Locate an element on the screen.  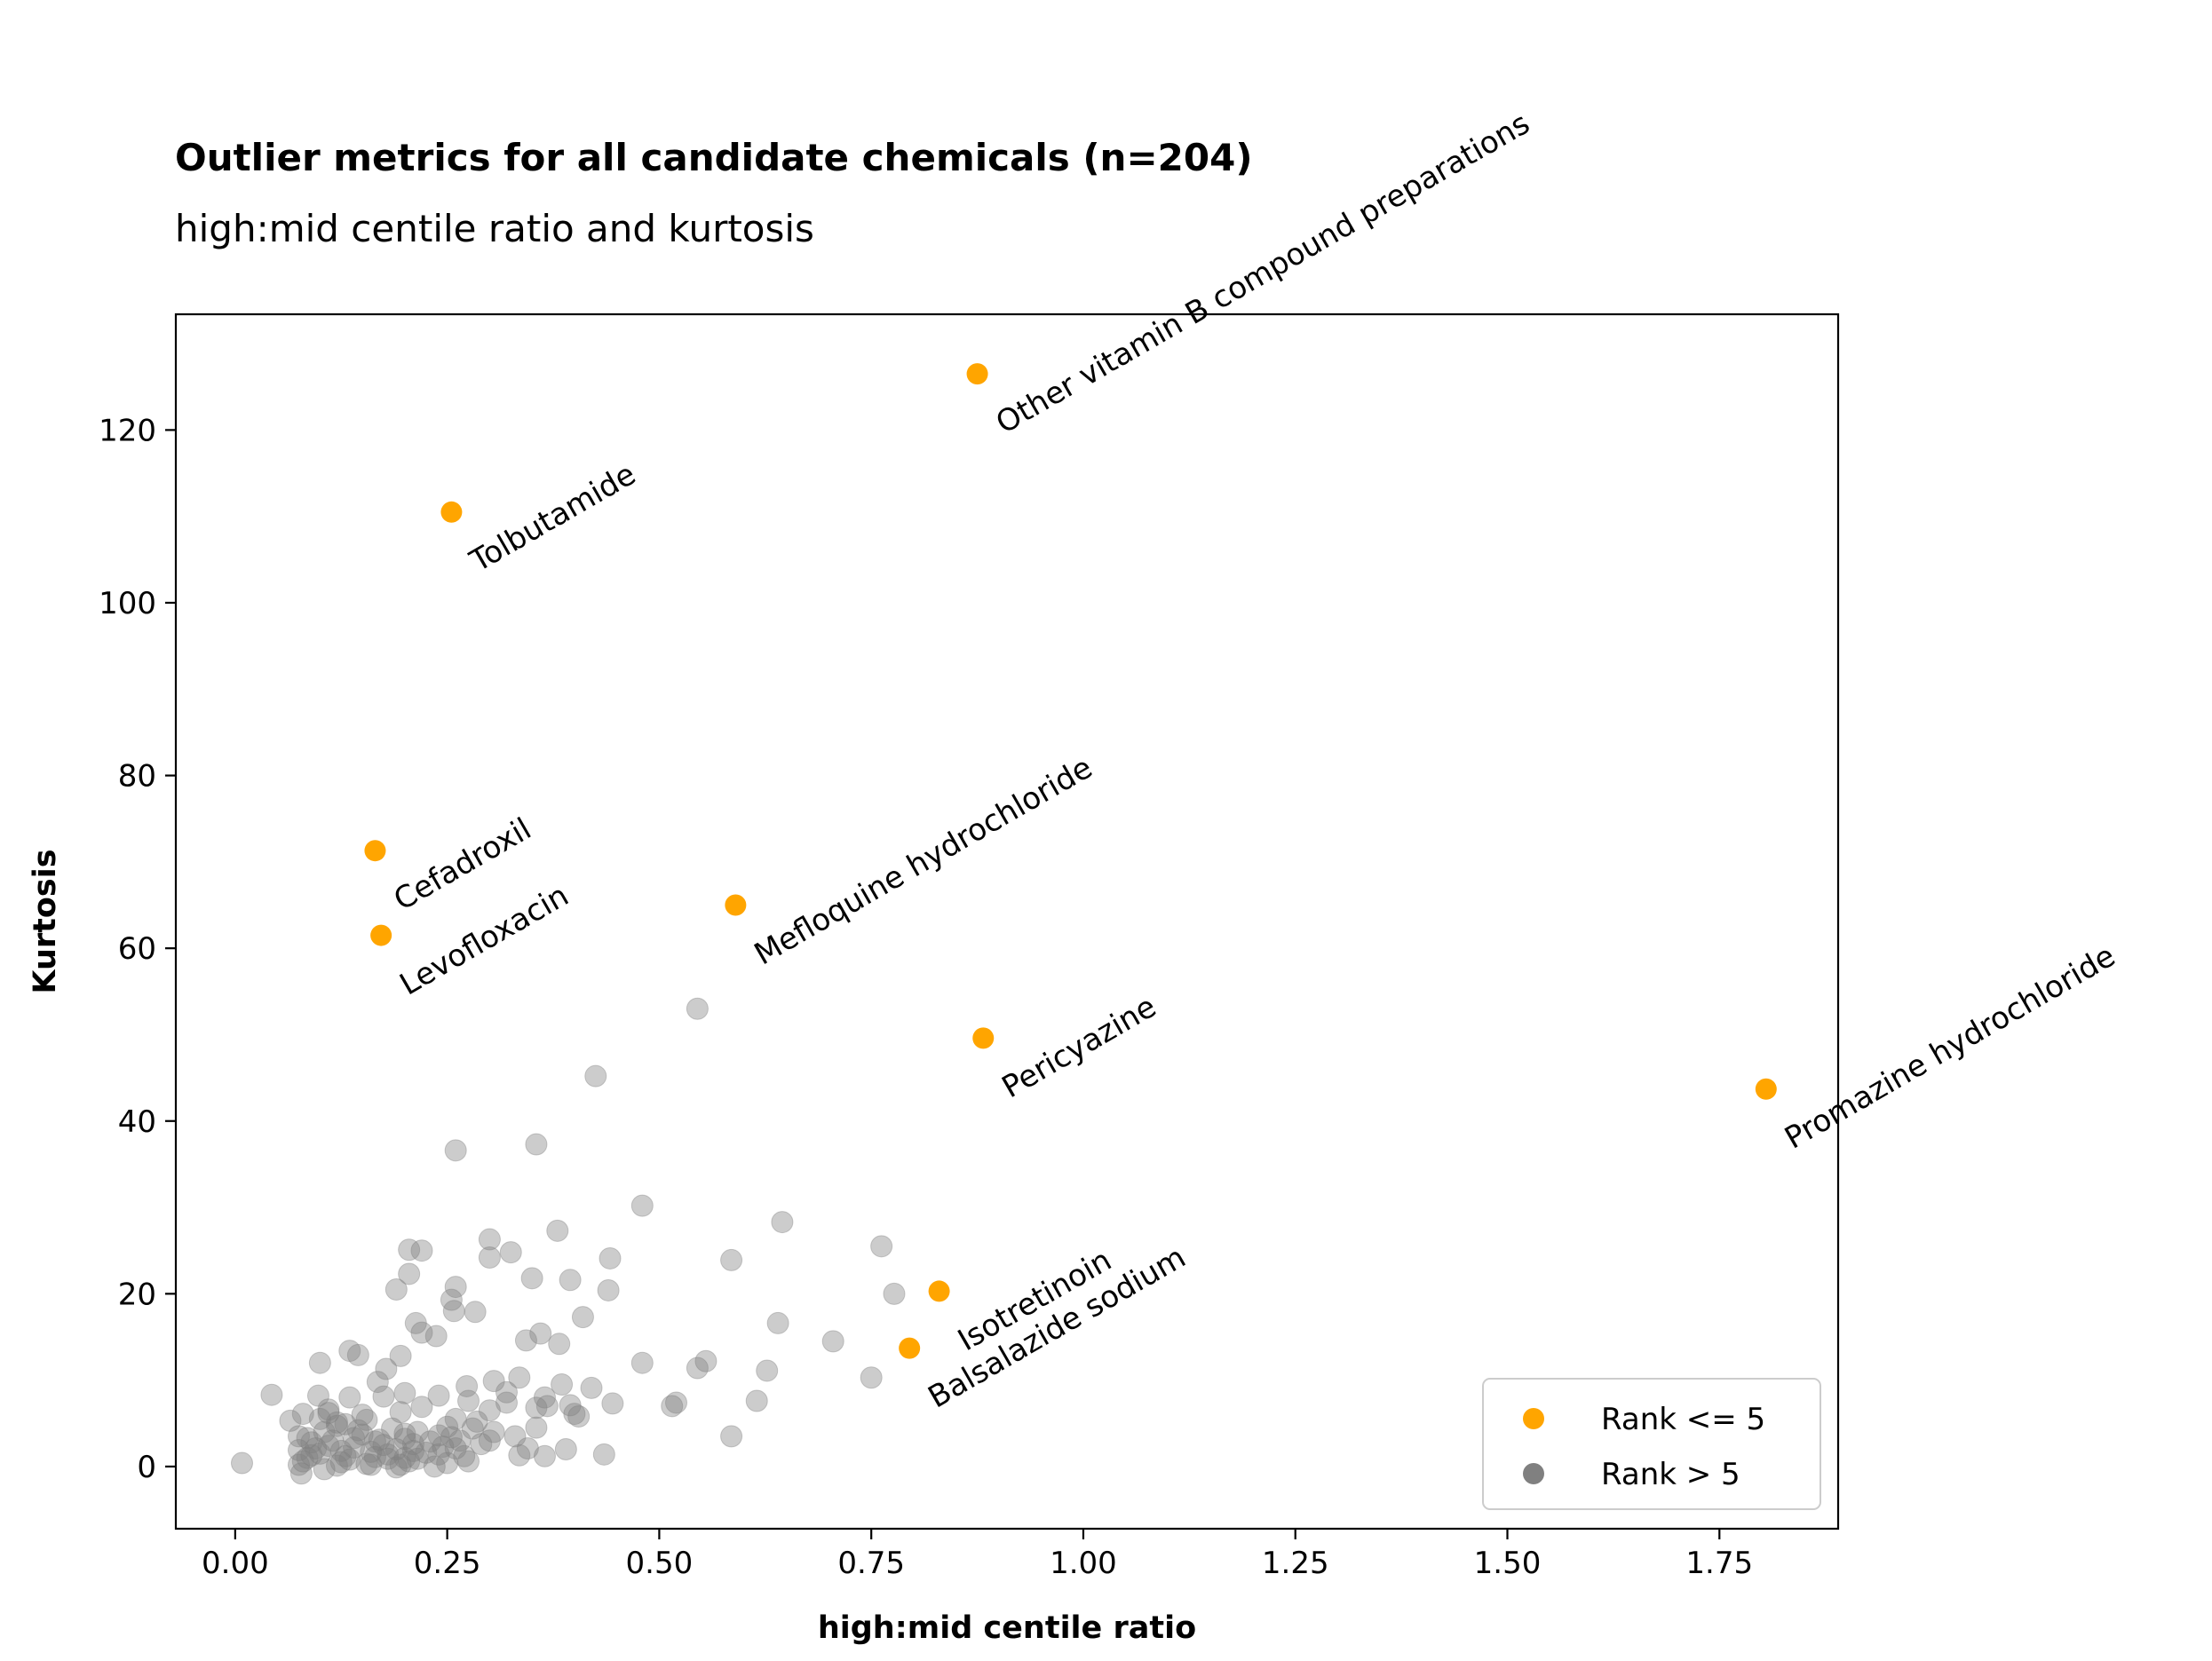
x-tick-label: 1.75 is located at coordinates (1719, 1563).